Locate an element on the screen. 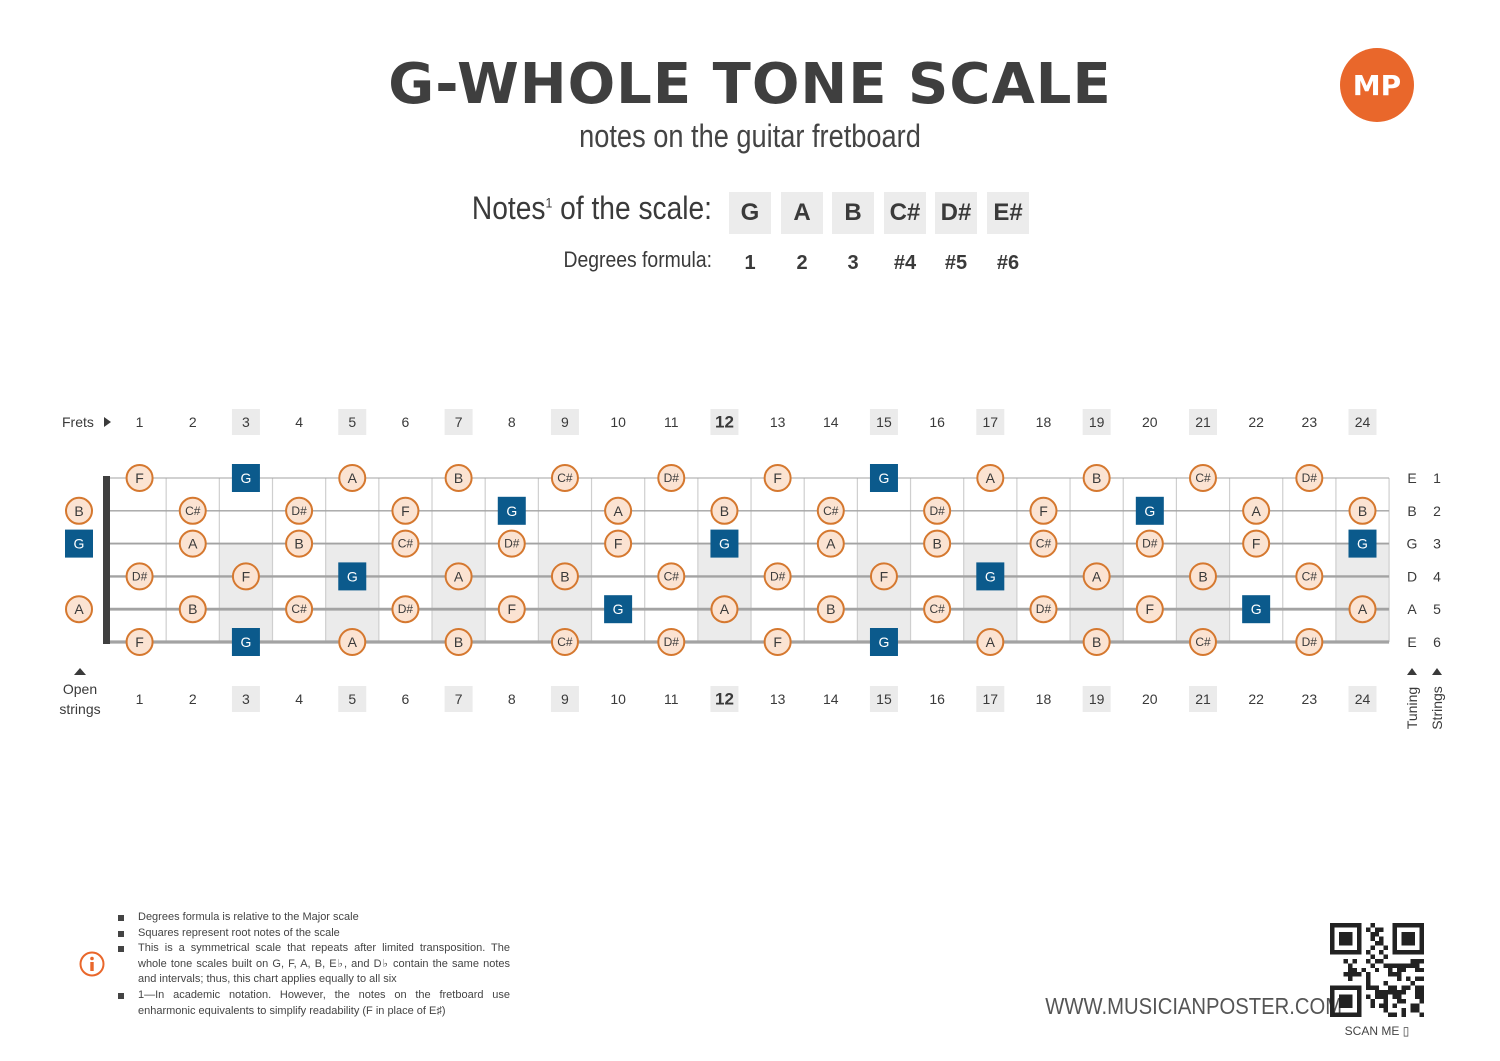  fret-number: 21 is located at coordinates (1203, 422).